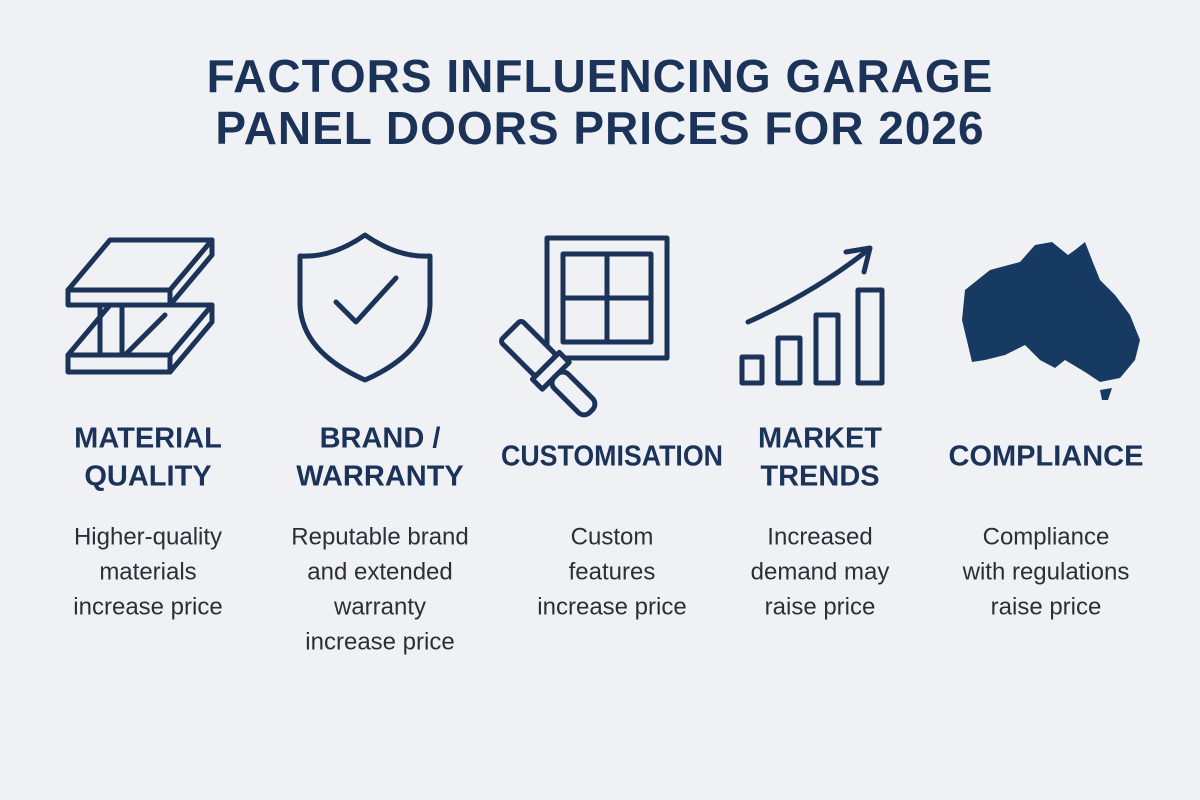 The height and width of the screenshot is (800, 1200). What do you see at coordinates (1046, 457) in the screenshot?
I see `factor-heading: COMPLIANCE` at bounding box center [1046, 457].